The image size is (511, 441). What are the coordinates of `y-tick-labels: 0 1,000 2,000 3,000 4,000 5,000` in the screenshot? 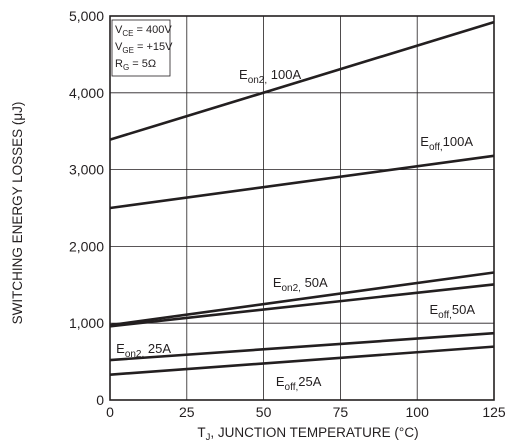 It's located at (86, 208).